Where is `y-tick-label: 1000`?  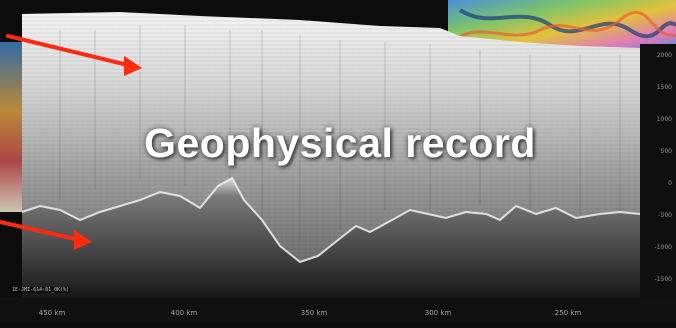
y-tick-label: 1000 is located at coordinates (664, 119).